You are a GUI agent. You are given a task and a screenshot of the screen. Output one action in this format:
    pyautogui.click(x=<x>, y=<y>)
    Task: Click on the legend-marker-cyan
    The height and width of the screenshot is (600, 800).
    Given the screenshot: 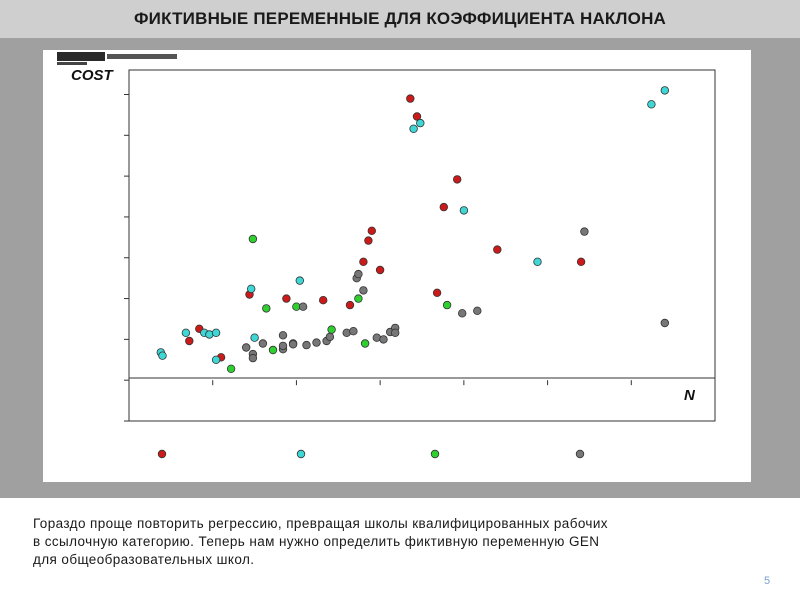 What is the action you would take?
    pyautogui.click(x=301, y=454)
    